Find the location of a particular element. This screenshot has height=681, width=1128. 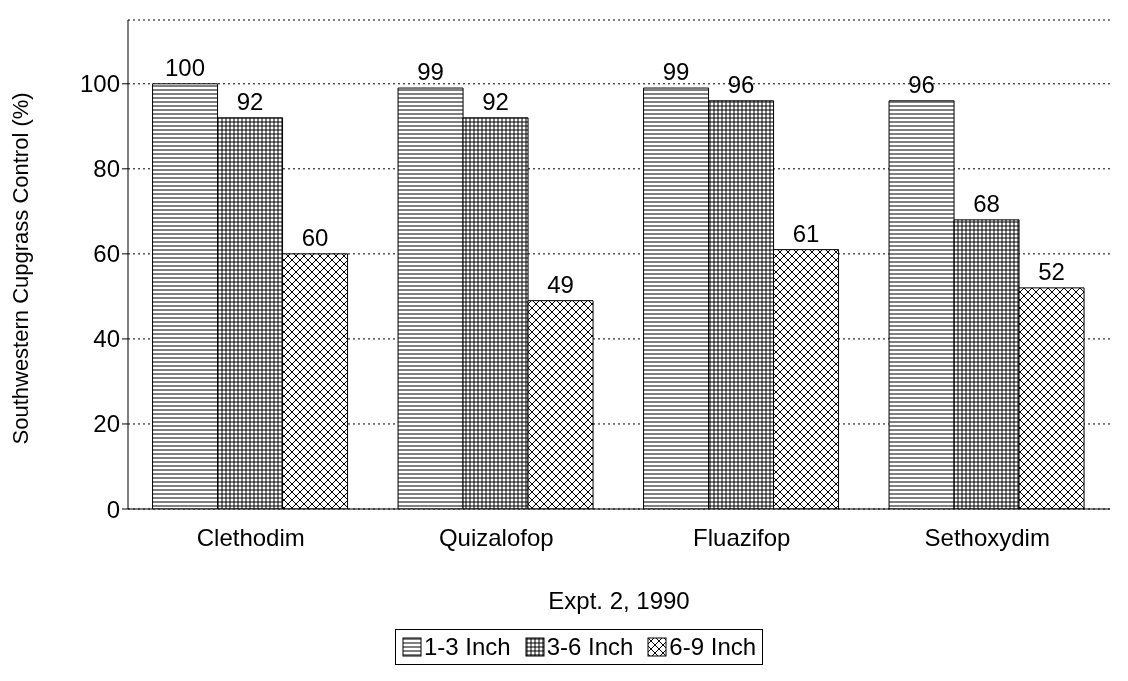

legend-label: 1-3 Inch is located at coordinates (467, 647).